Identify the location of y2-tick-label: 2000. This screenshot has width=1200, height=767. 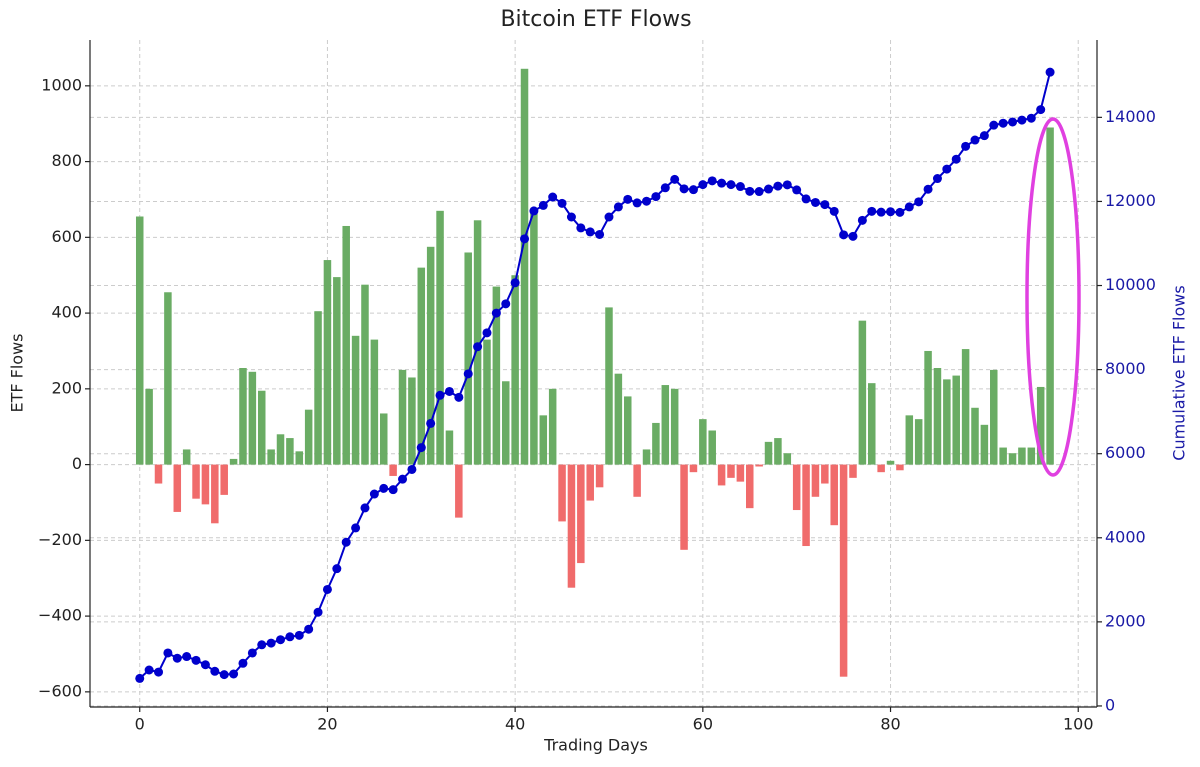
(1125, 620).